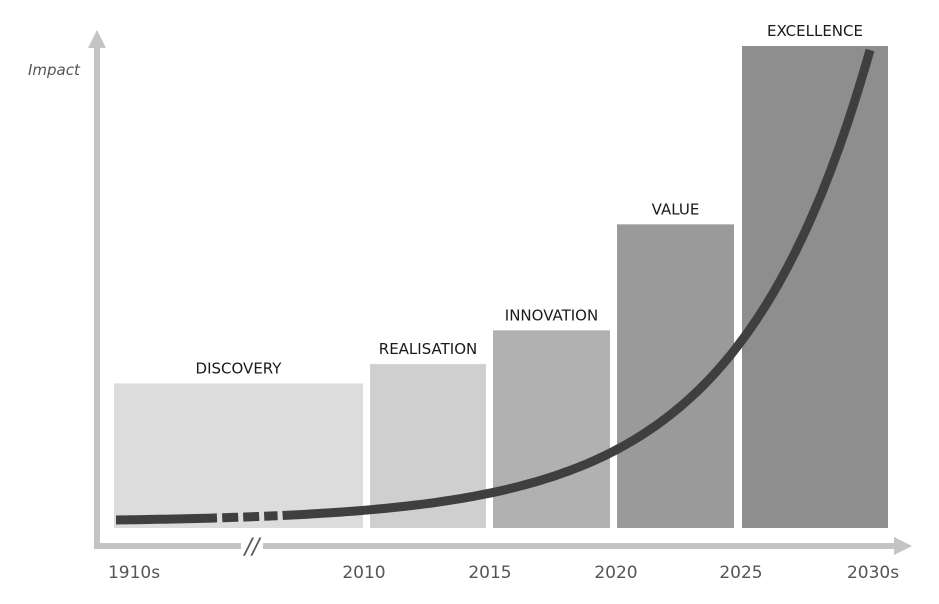 This screenshot has width=939, height=604. I want to click on growth-curve-start, so click(166, 519).